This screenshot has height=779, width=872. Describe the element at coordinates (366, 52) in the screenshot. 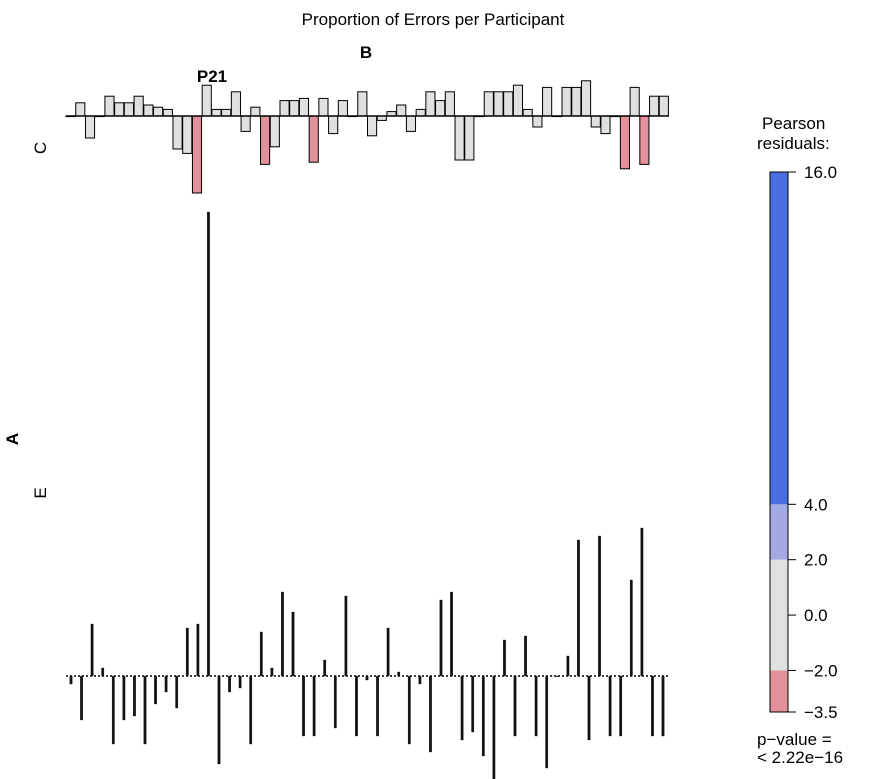

I see `column-variable-label: B` at that location.